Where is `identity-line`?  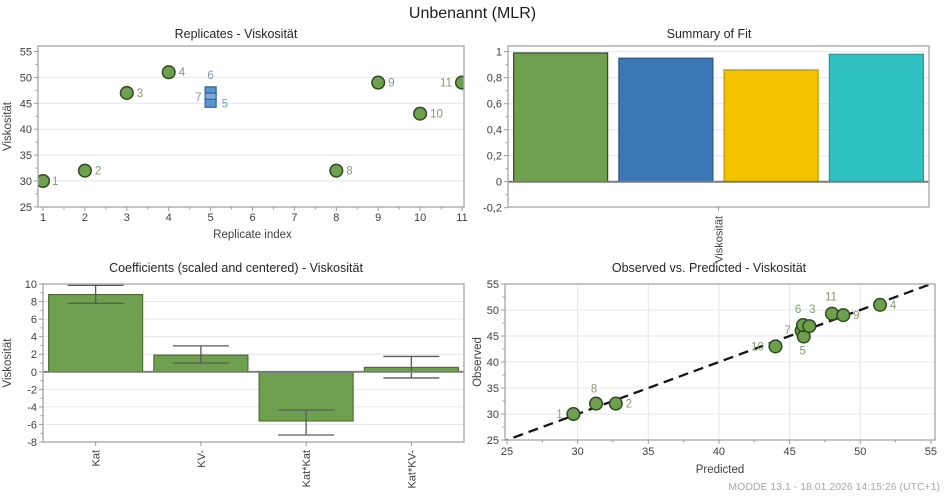
identity-line is located at coordinates (720, 362).